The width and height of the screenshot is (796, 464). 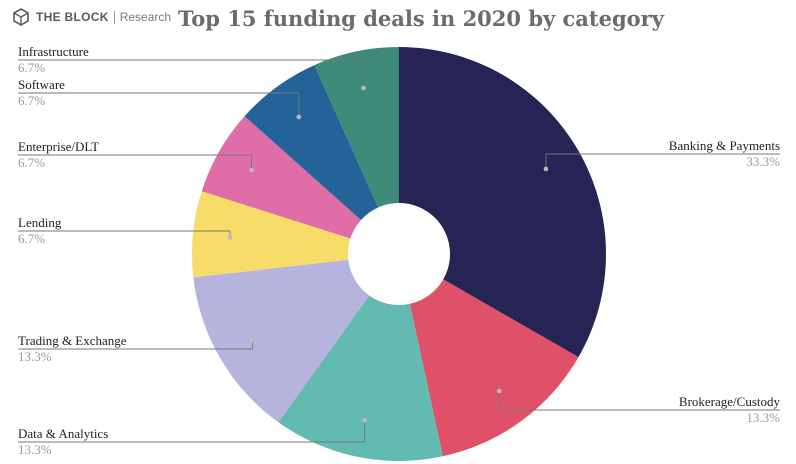 I want to click on slice-infrastructure, so click(x=356, y=127).